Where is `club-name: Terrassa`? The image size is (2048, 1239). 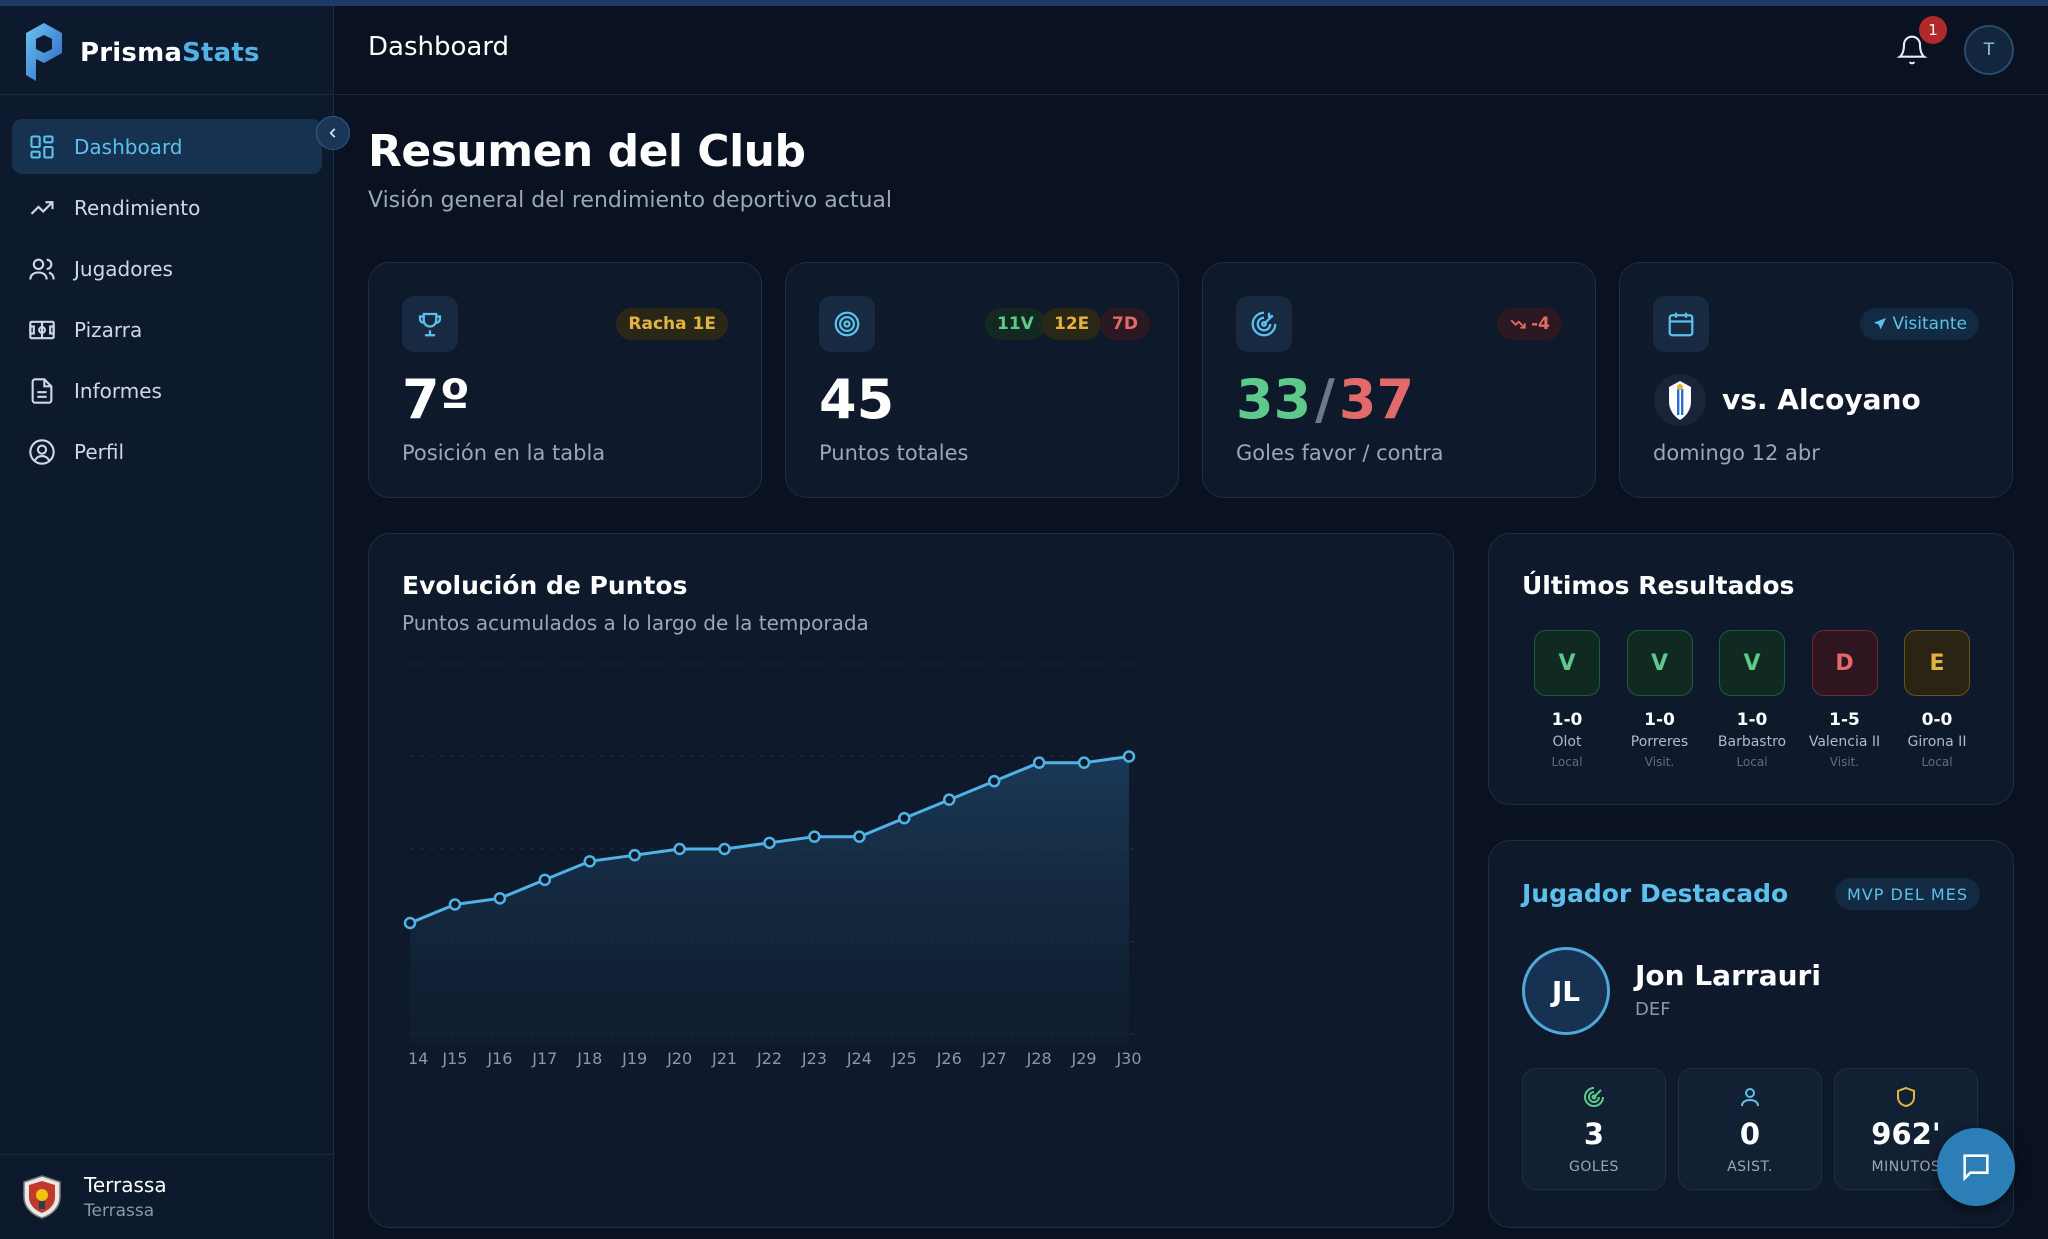
club-name: Terrassa is located at coordinates (125, 1185).